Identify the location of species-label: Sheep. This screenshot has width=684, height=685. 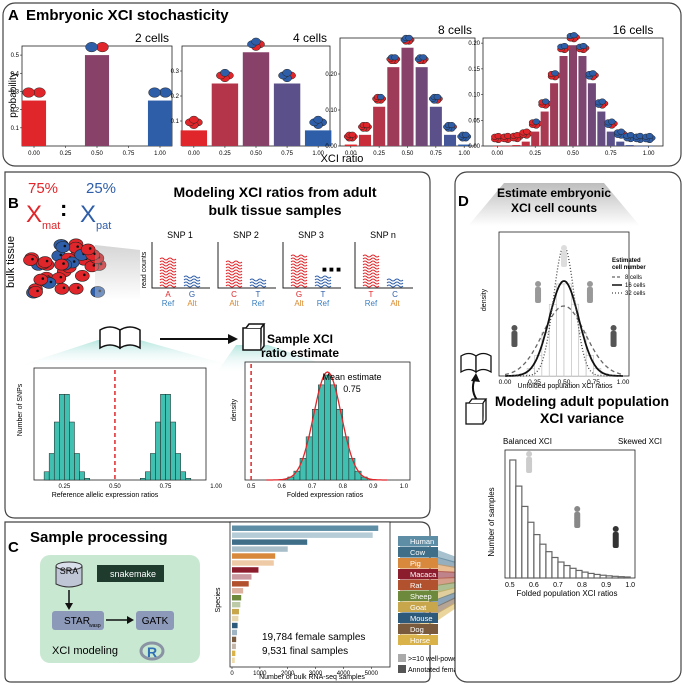
(421, 596).